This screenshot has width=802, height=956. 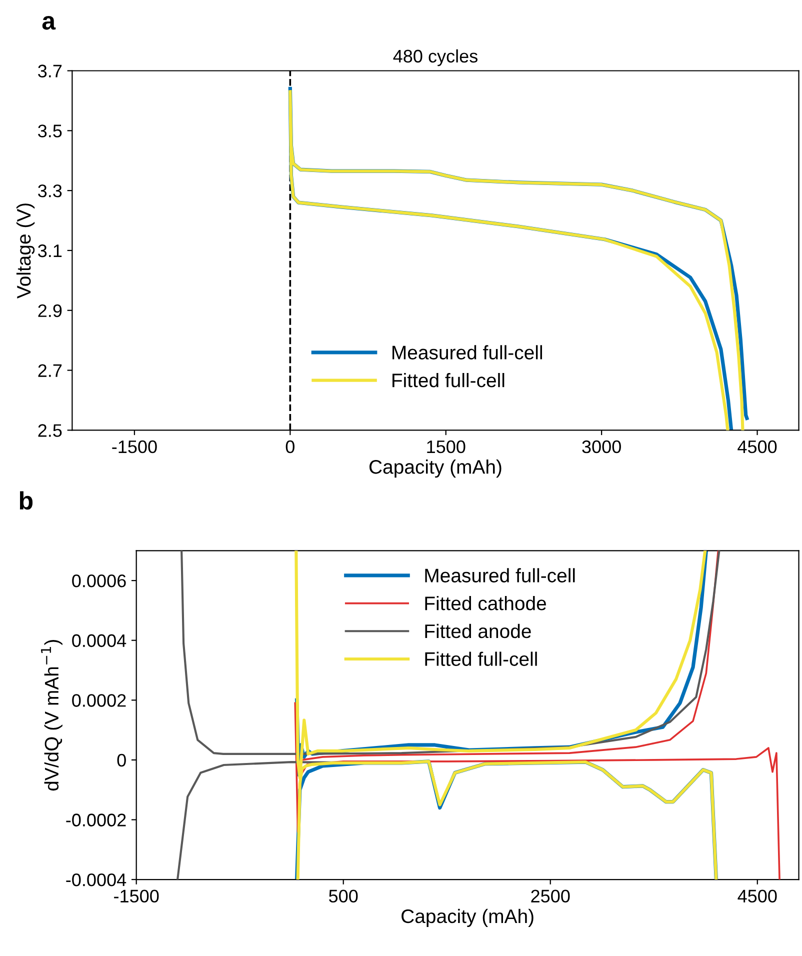 I want to click on y-tick-label: 3.3, so click(x=50, y=191).